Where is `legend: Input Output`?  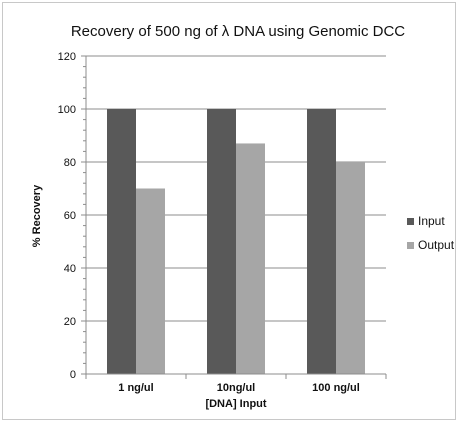 legend: Input Output is located at coordinates (431, 233).